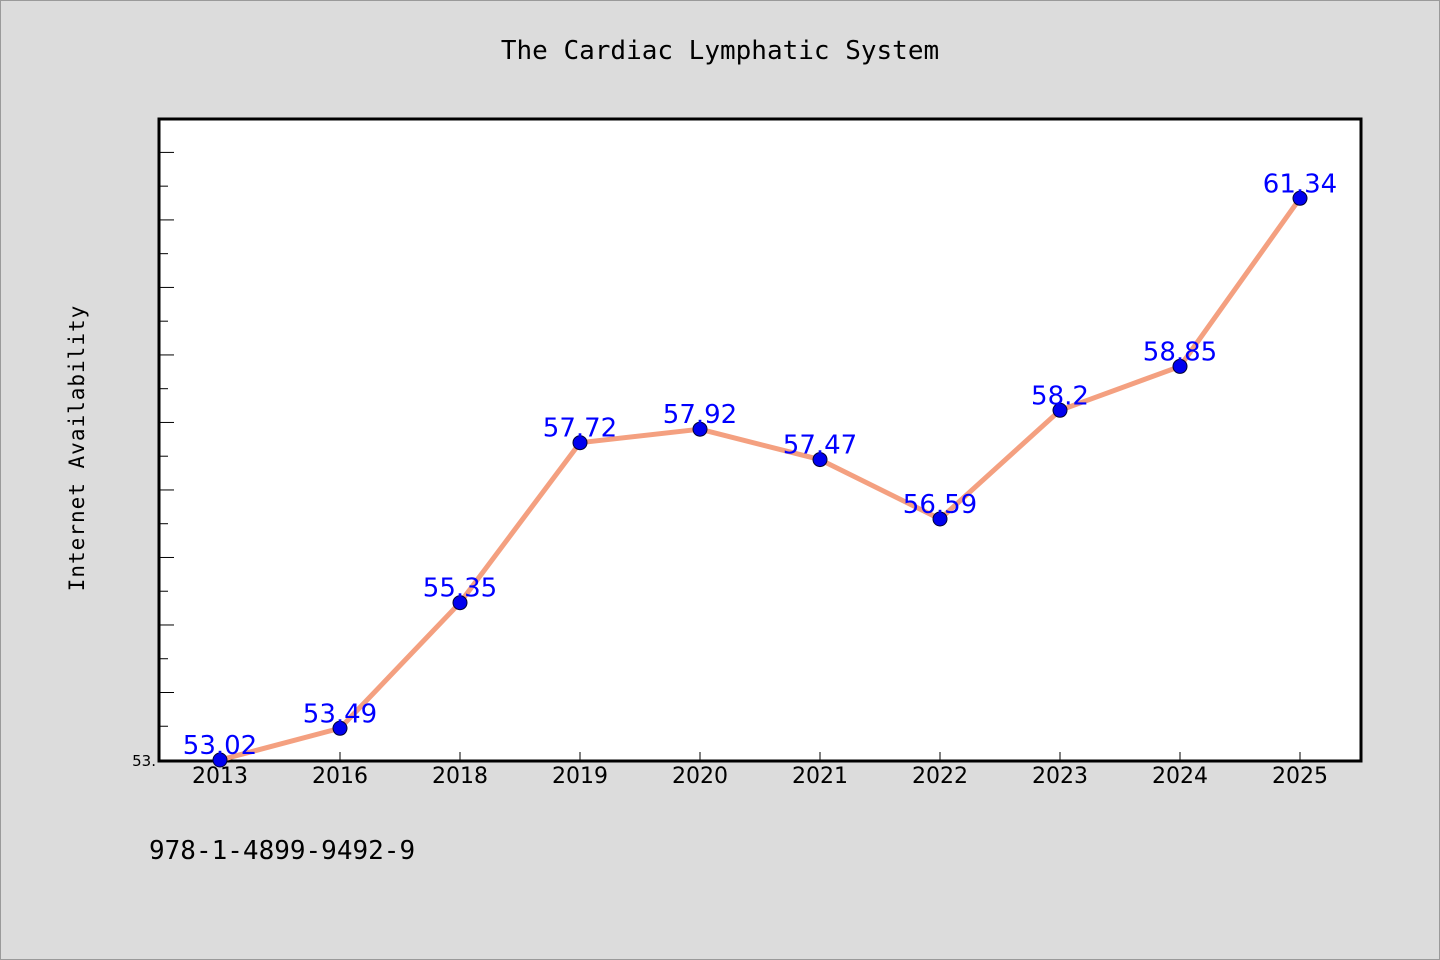 The width and height of the screenshot is (1440, 960). Describe the element at coordinates (580, 429) in the screenshot. I see `data-label: 57.72` at that location.